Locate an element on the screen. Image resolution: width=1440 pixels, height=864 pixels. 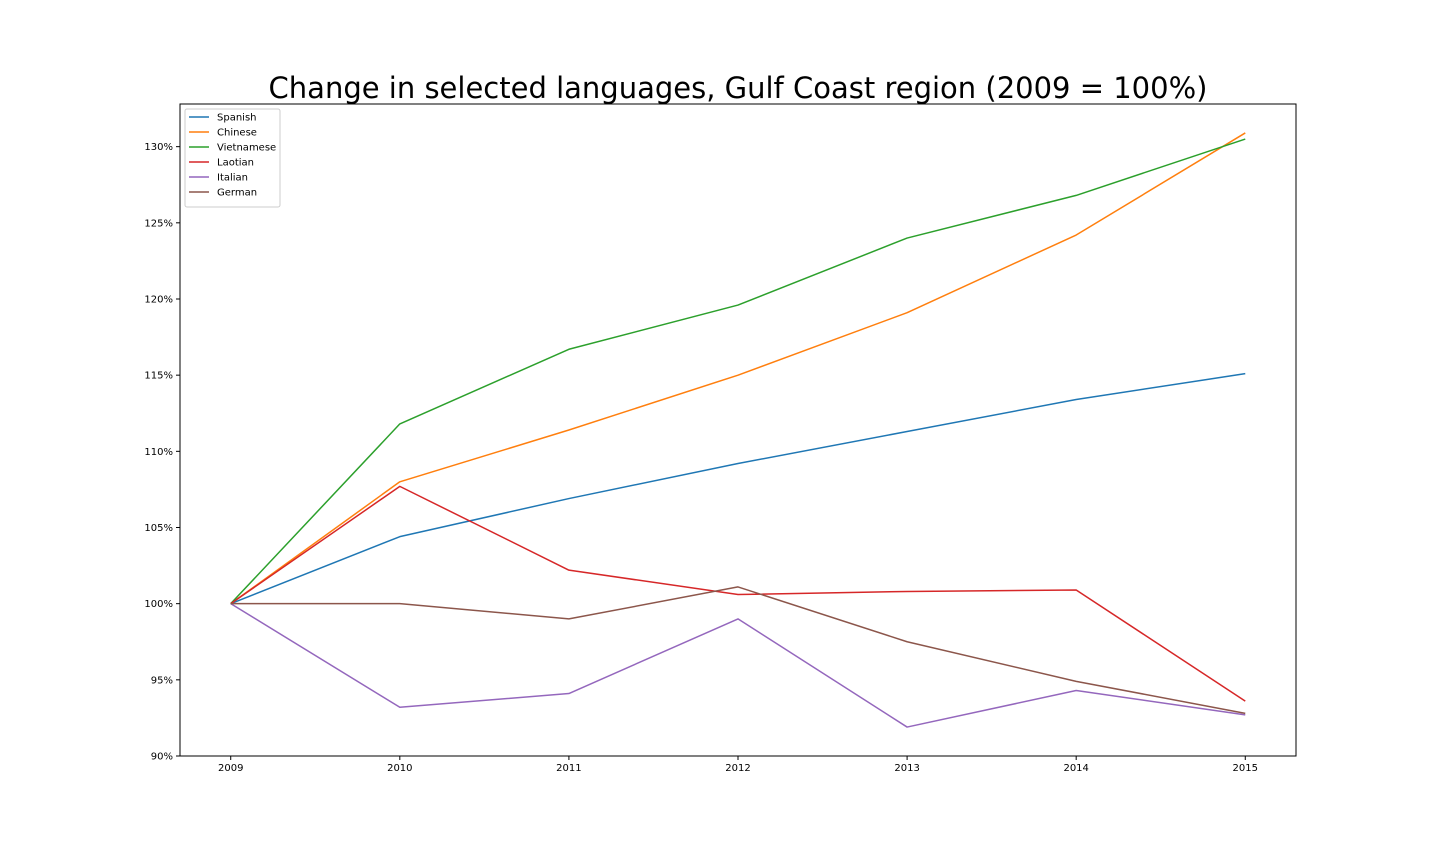
y-tick-label: 120% is located at coordinates (158, 299).